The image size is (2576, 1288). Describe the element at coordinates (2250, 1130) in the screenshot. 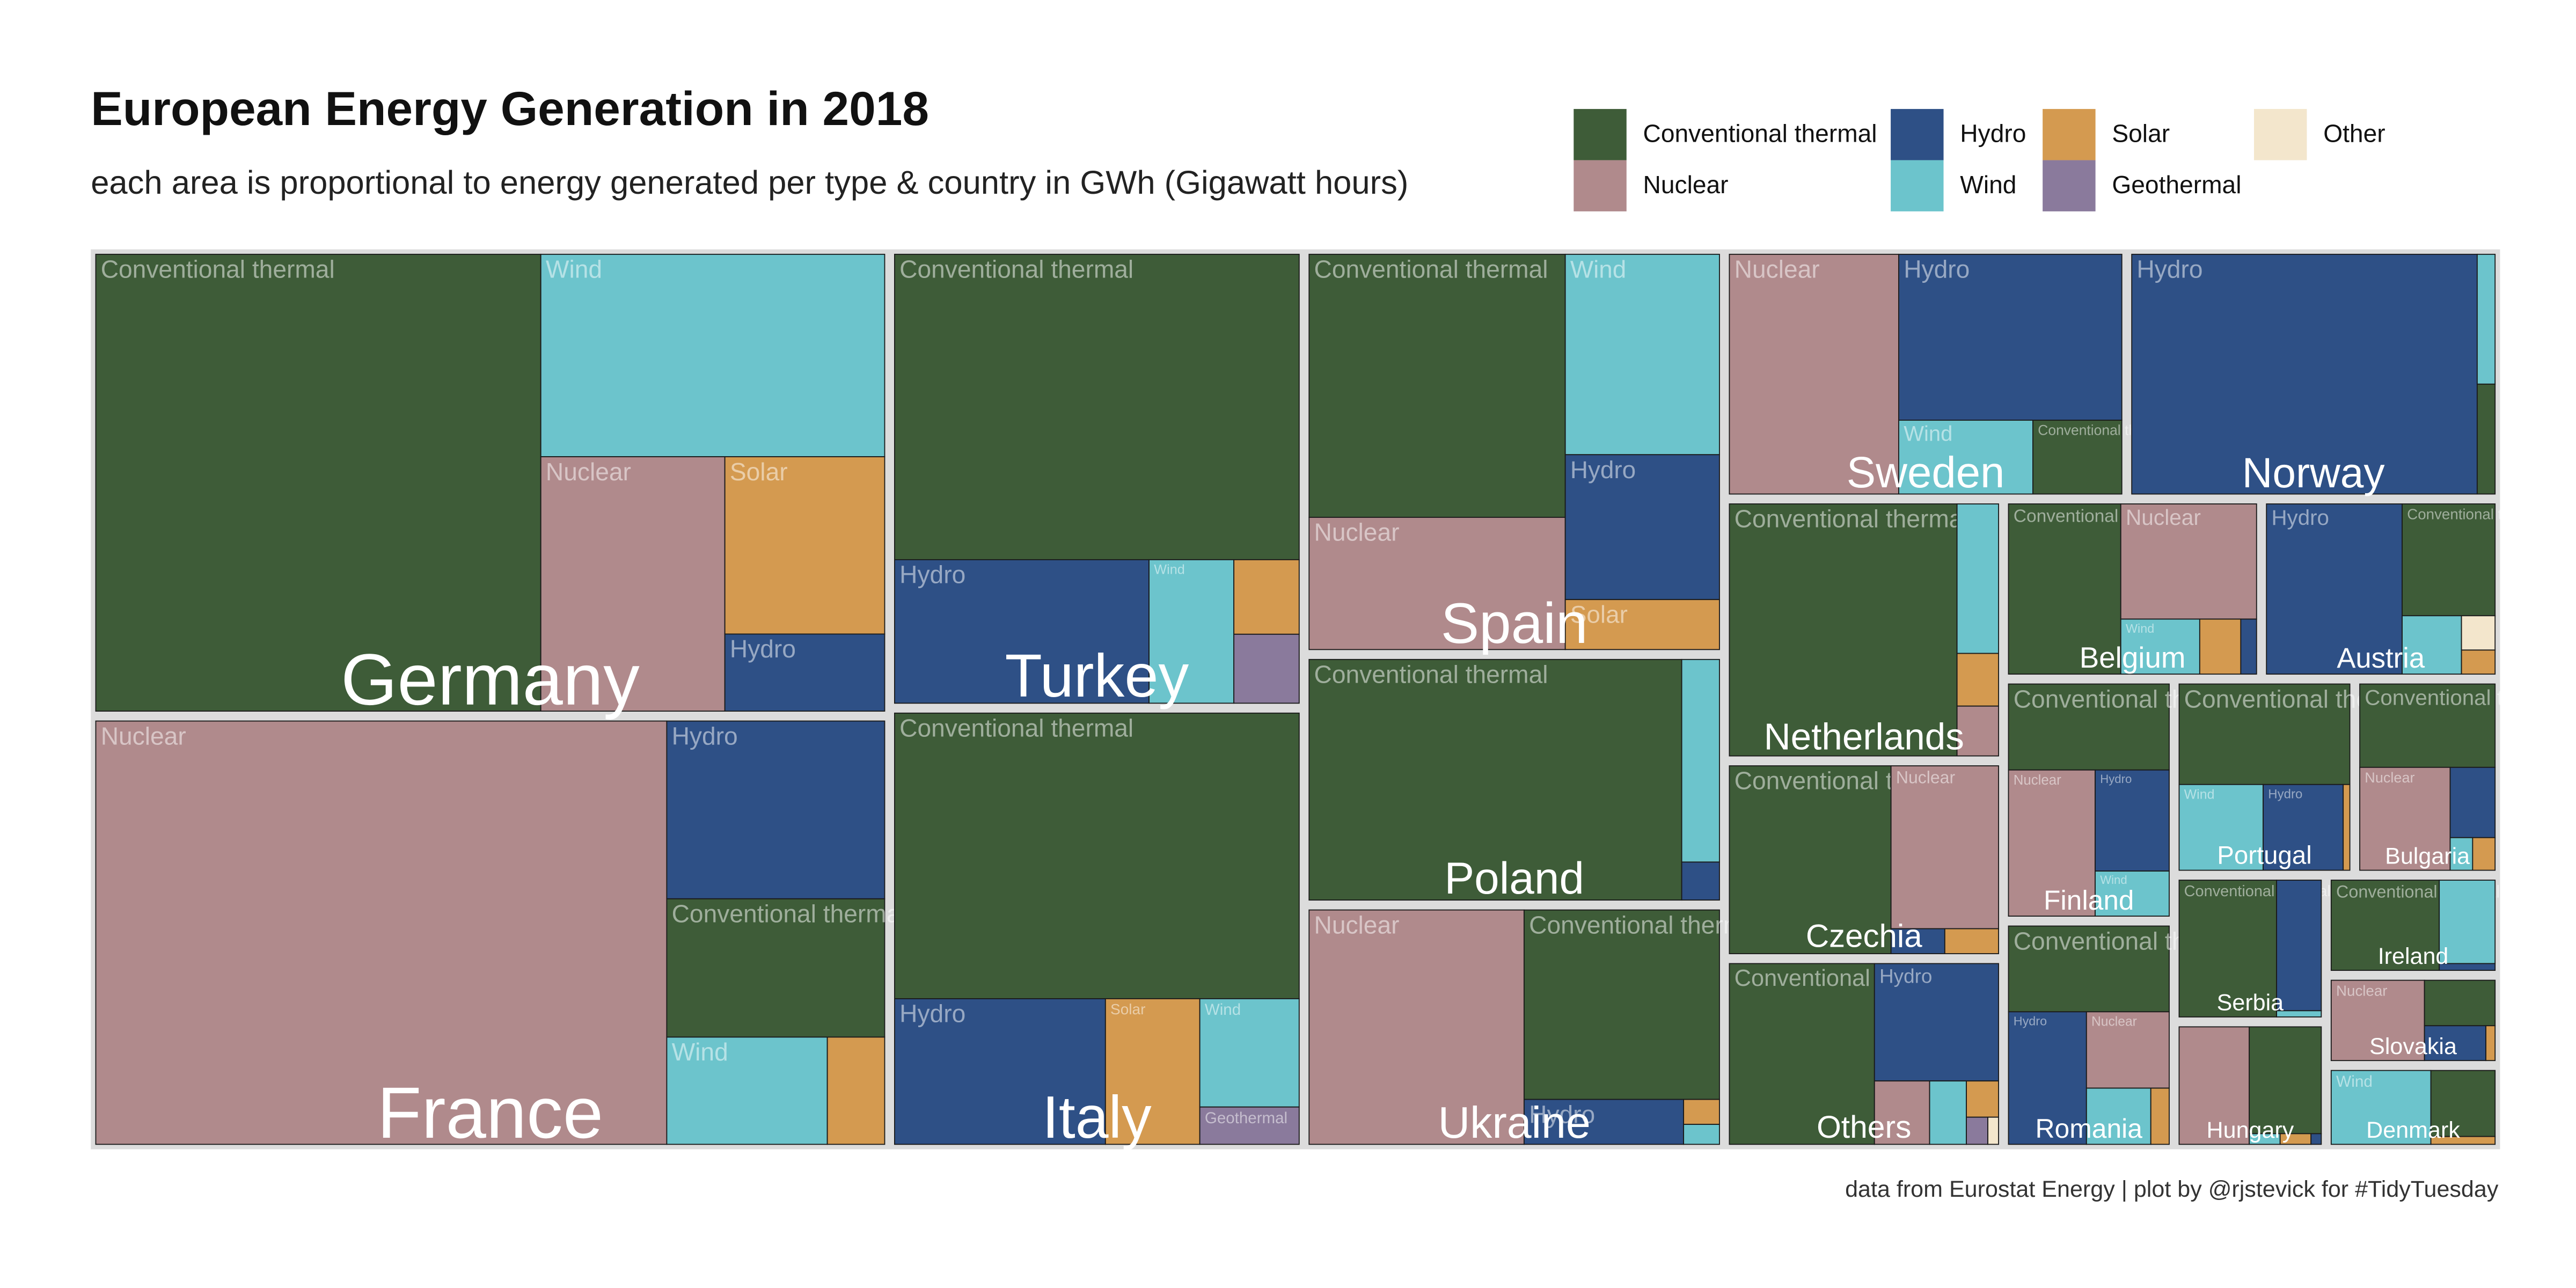

I see `country-label: Hungary` at that location.